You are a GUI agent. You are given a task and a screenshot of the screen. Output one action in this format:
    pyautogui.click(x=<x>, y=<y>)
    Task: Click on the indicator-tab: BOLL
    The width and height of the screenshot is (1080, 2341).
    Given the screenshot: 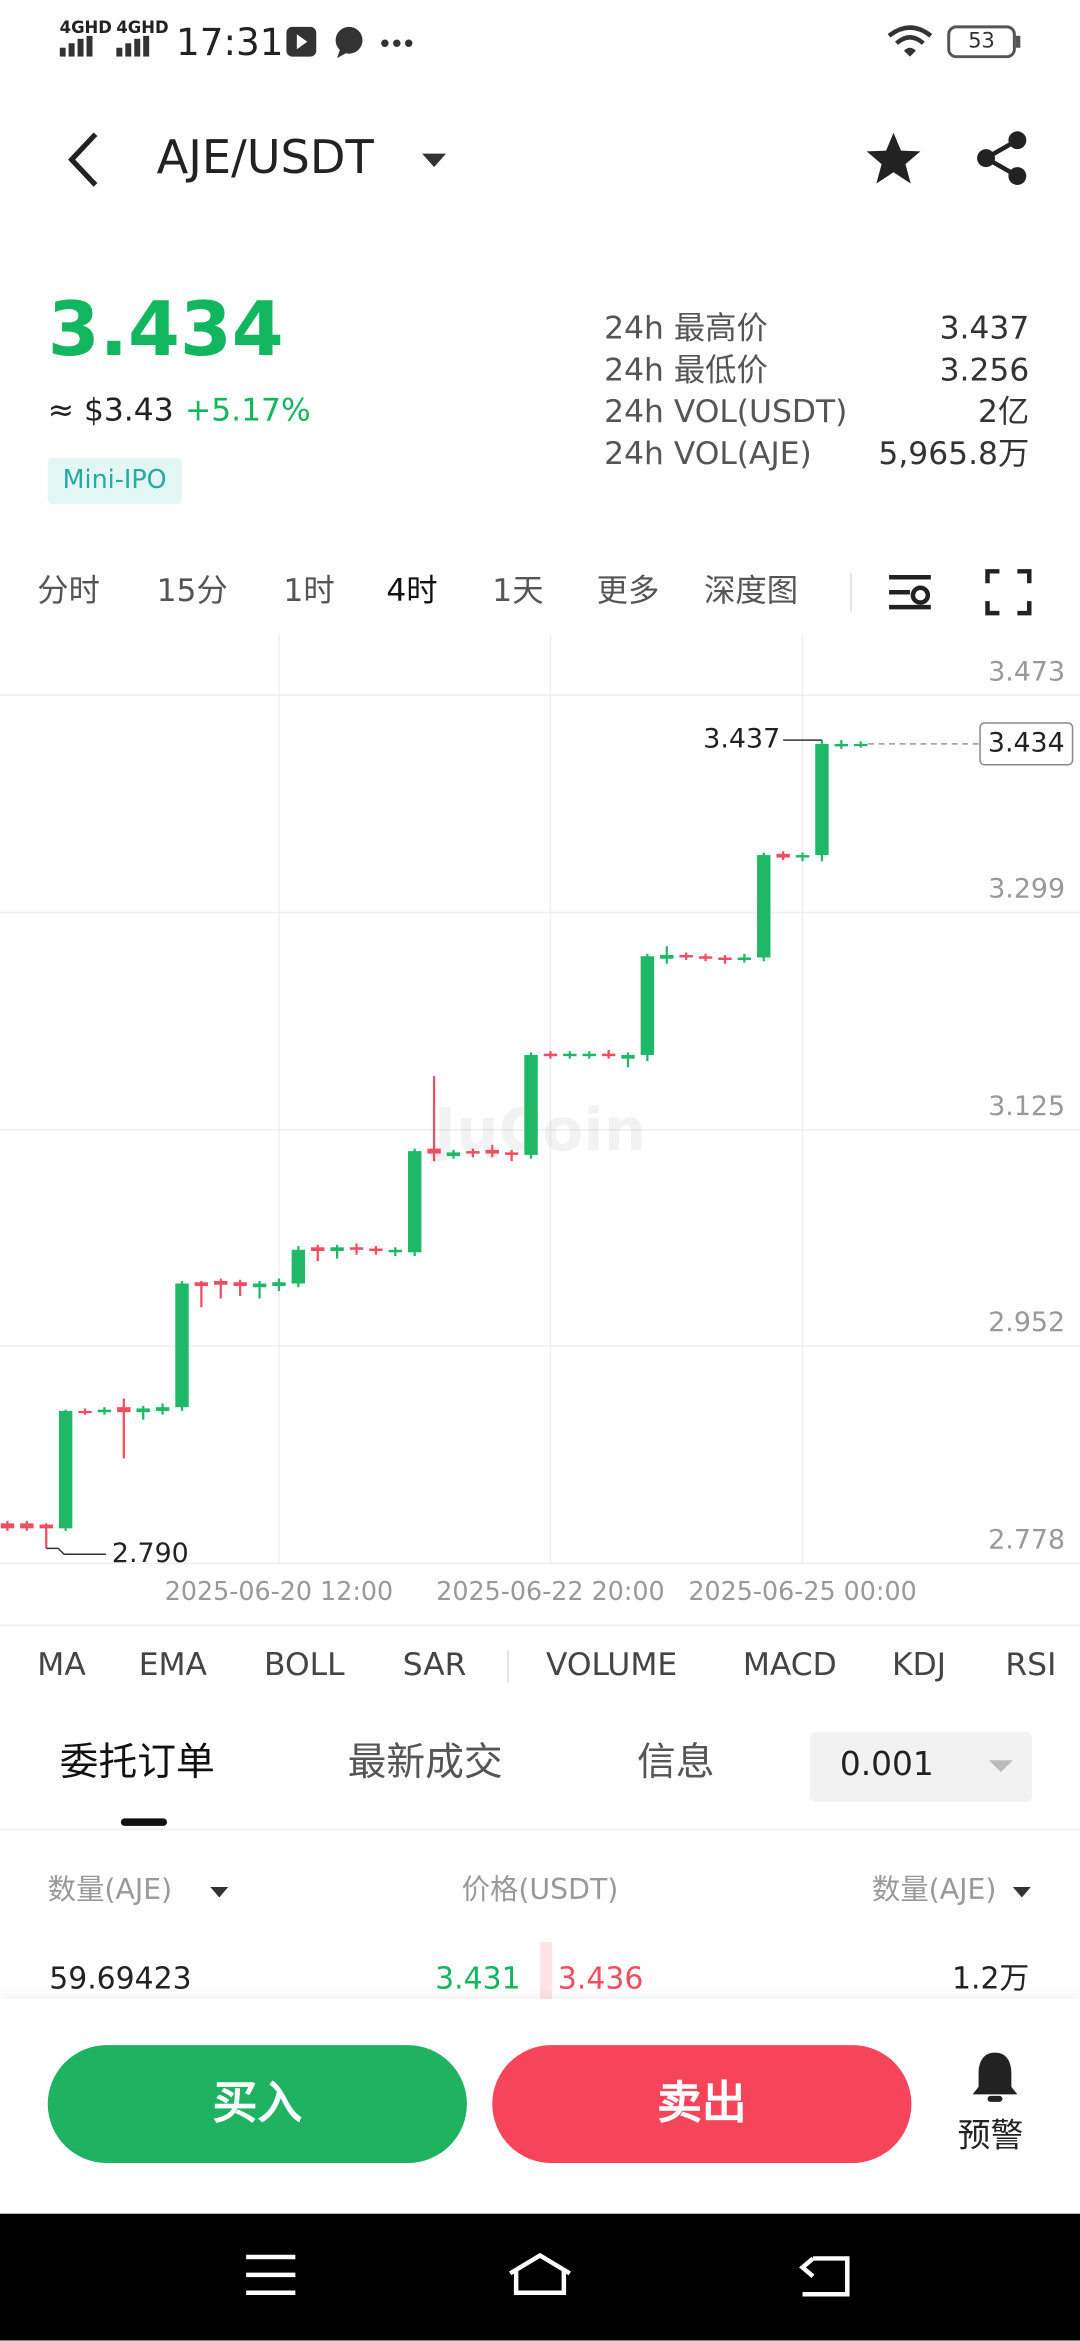 What is the action you would take?
    pyautogui.click(x=304, y=1664)
    